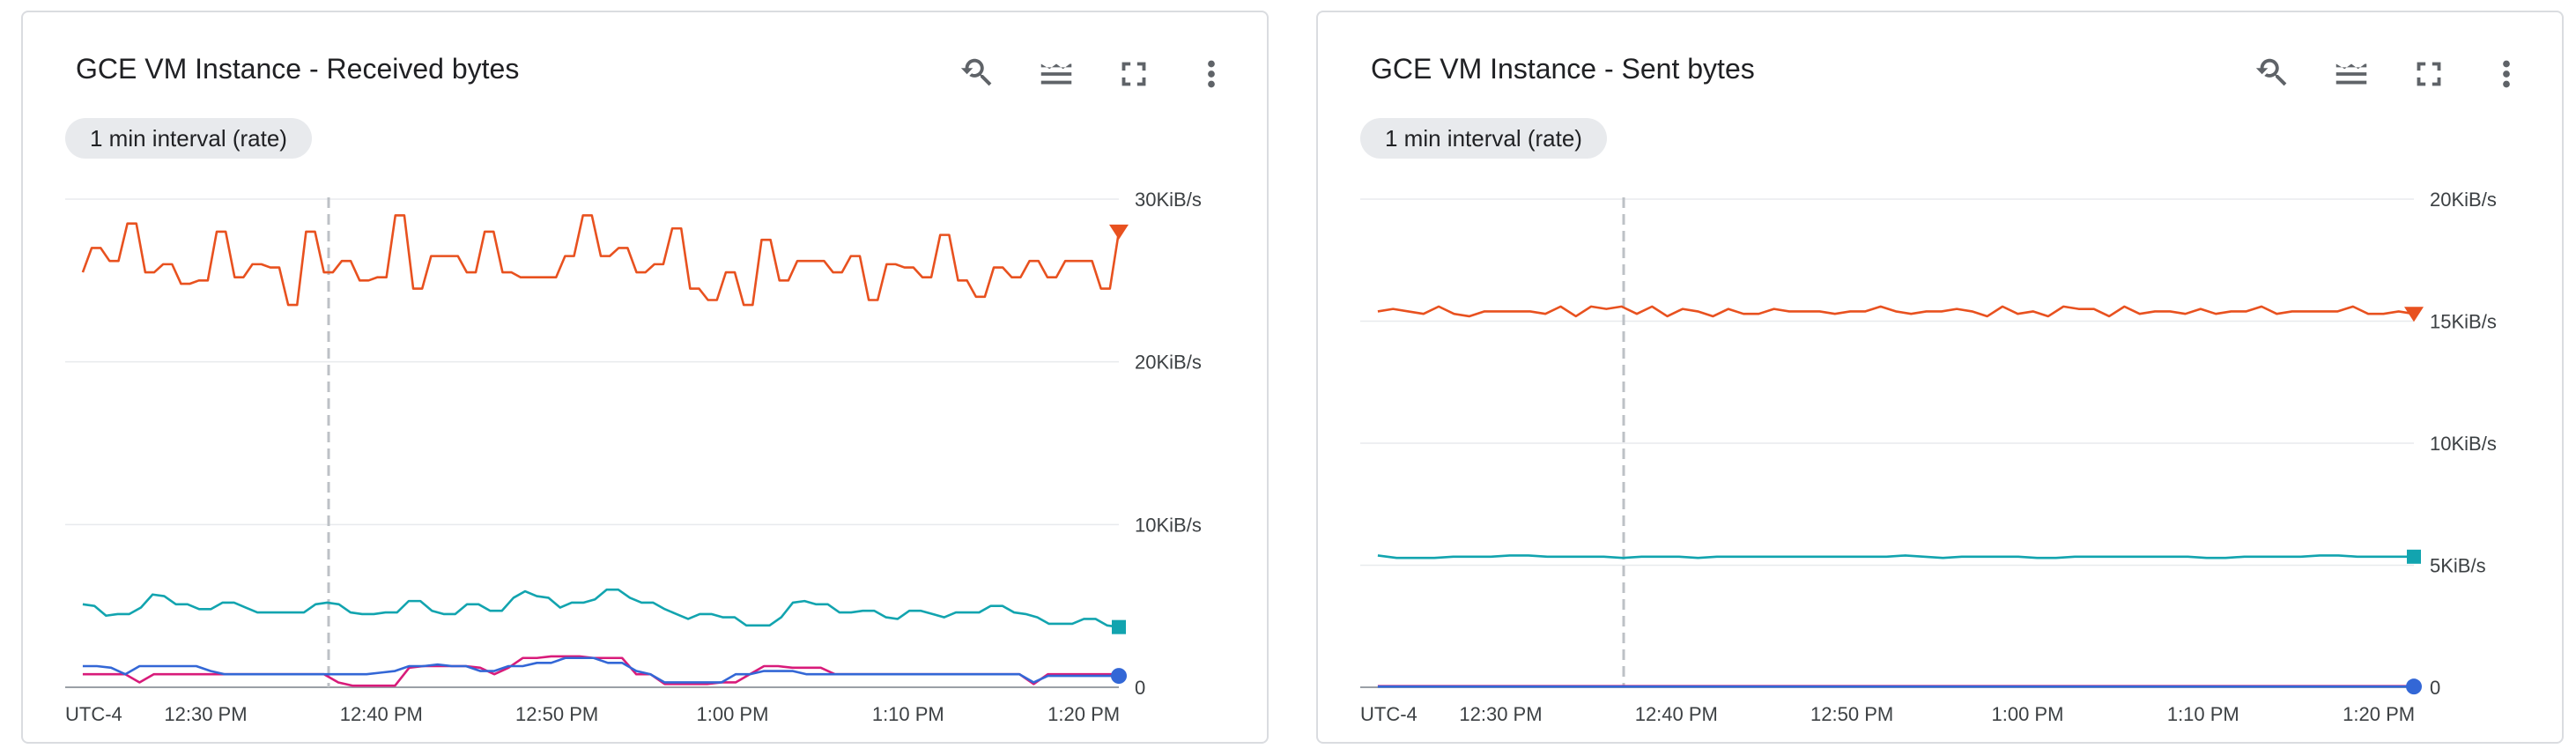 This screenshot has width=2576, height=756. Describe the element at coordinates (1169, 200) in the screenshot. I see `y-tick-label: 30KiB/s` at that location.